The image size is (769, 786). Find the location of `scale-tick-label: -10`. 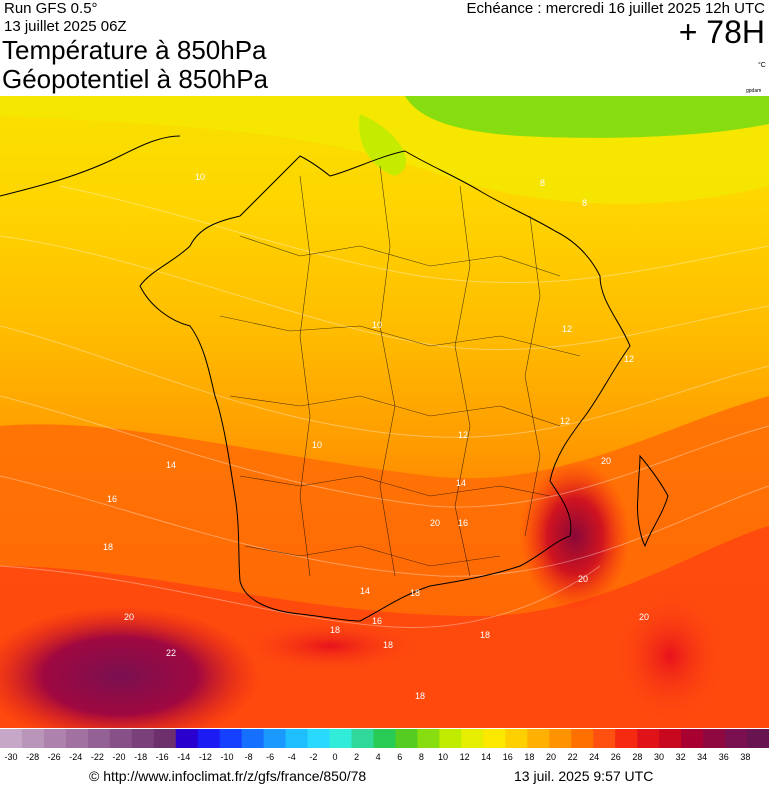

scale-tick-label: -10 is located at coordinates (227, 757).